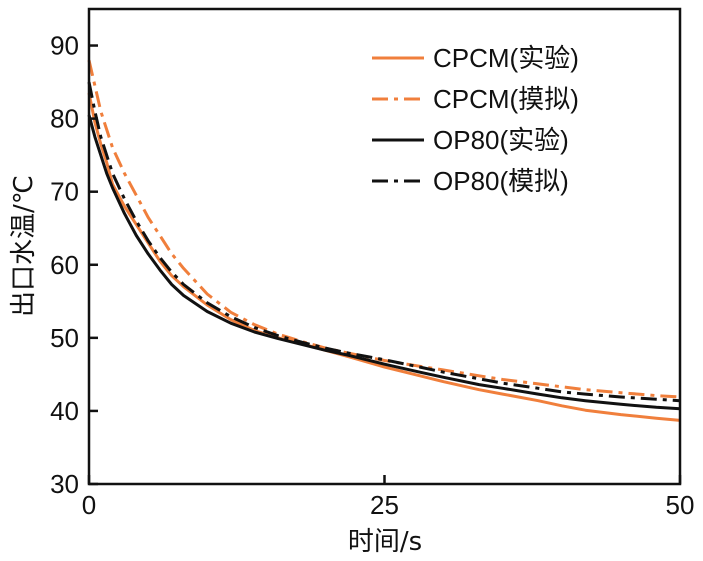 This screenshot has width=703, height=561. What do you see at coordinates (64, 192) in the screenshot?
I see `y-tick-label: 70` at bounding box center [64, 192].